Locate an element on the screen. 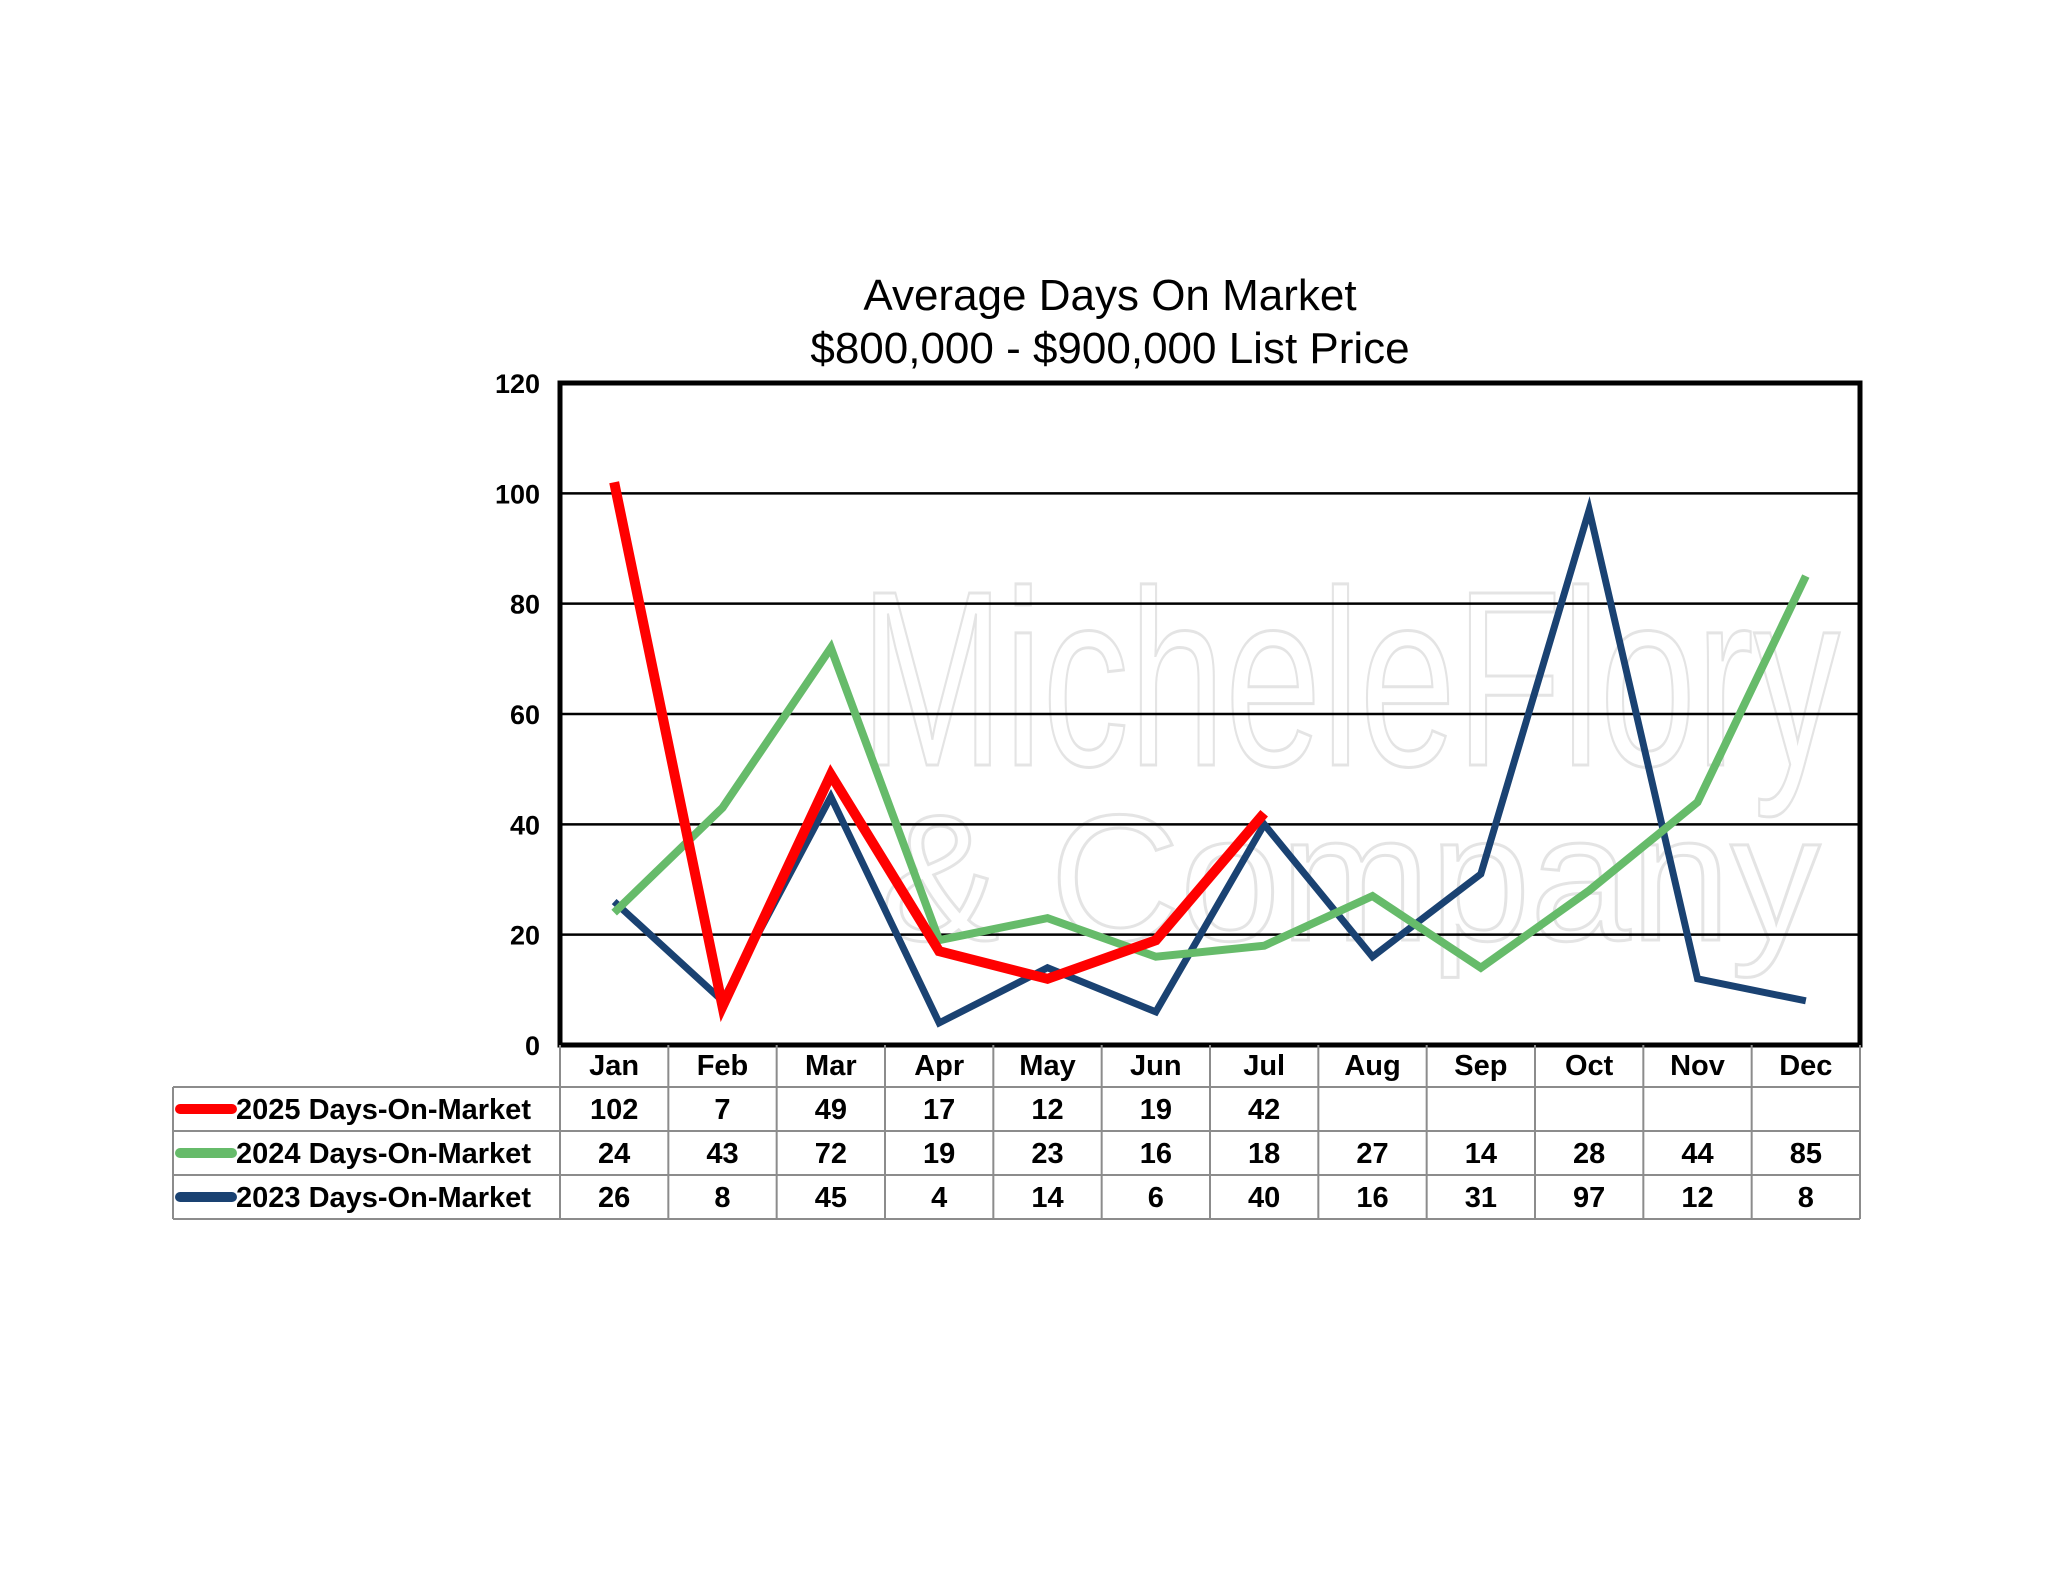  y-tick-label: 100 is located at coordinates (517, 494).